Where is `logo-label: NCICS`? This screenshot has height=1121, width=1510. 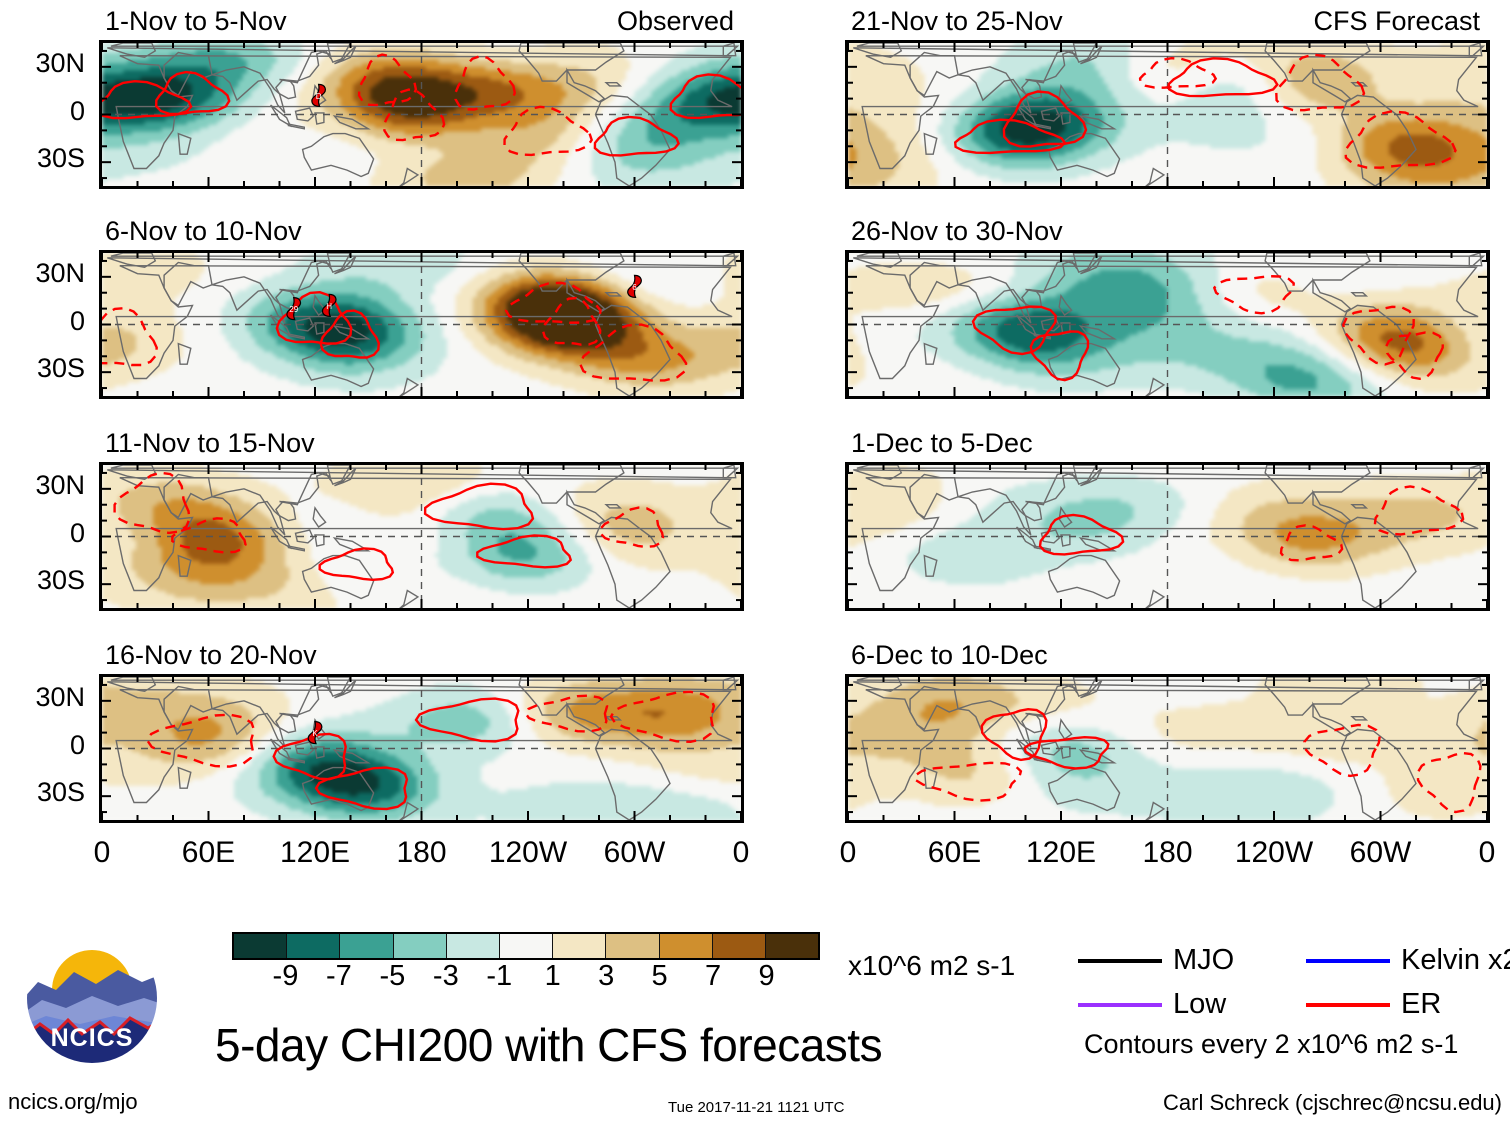
logo-label: NCICS is located at coordinates (92, 1038).